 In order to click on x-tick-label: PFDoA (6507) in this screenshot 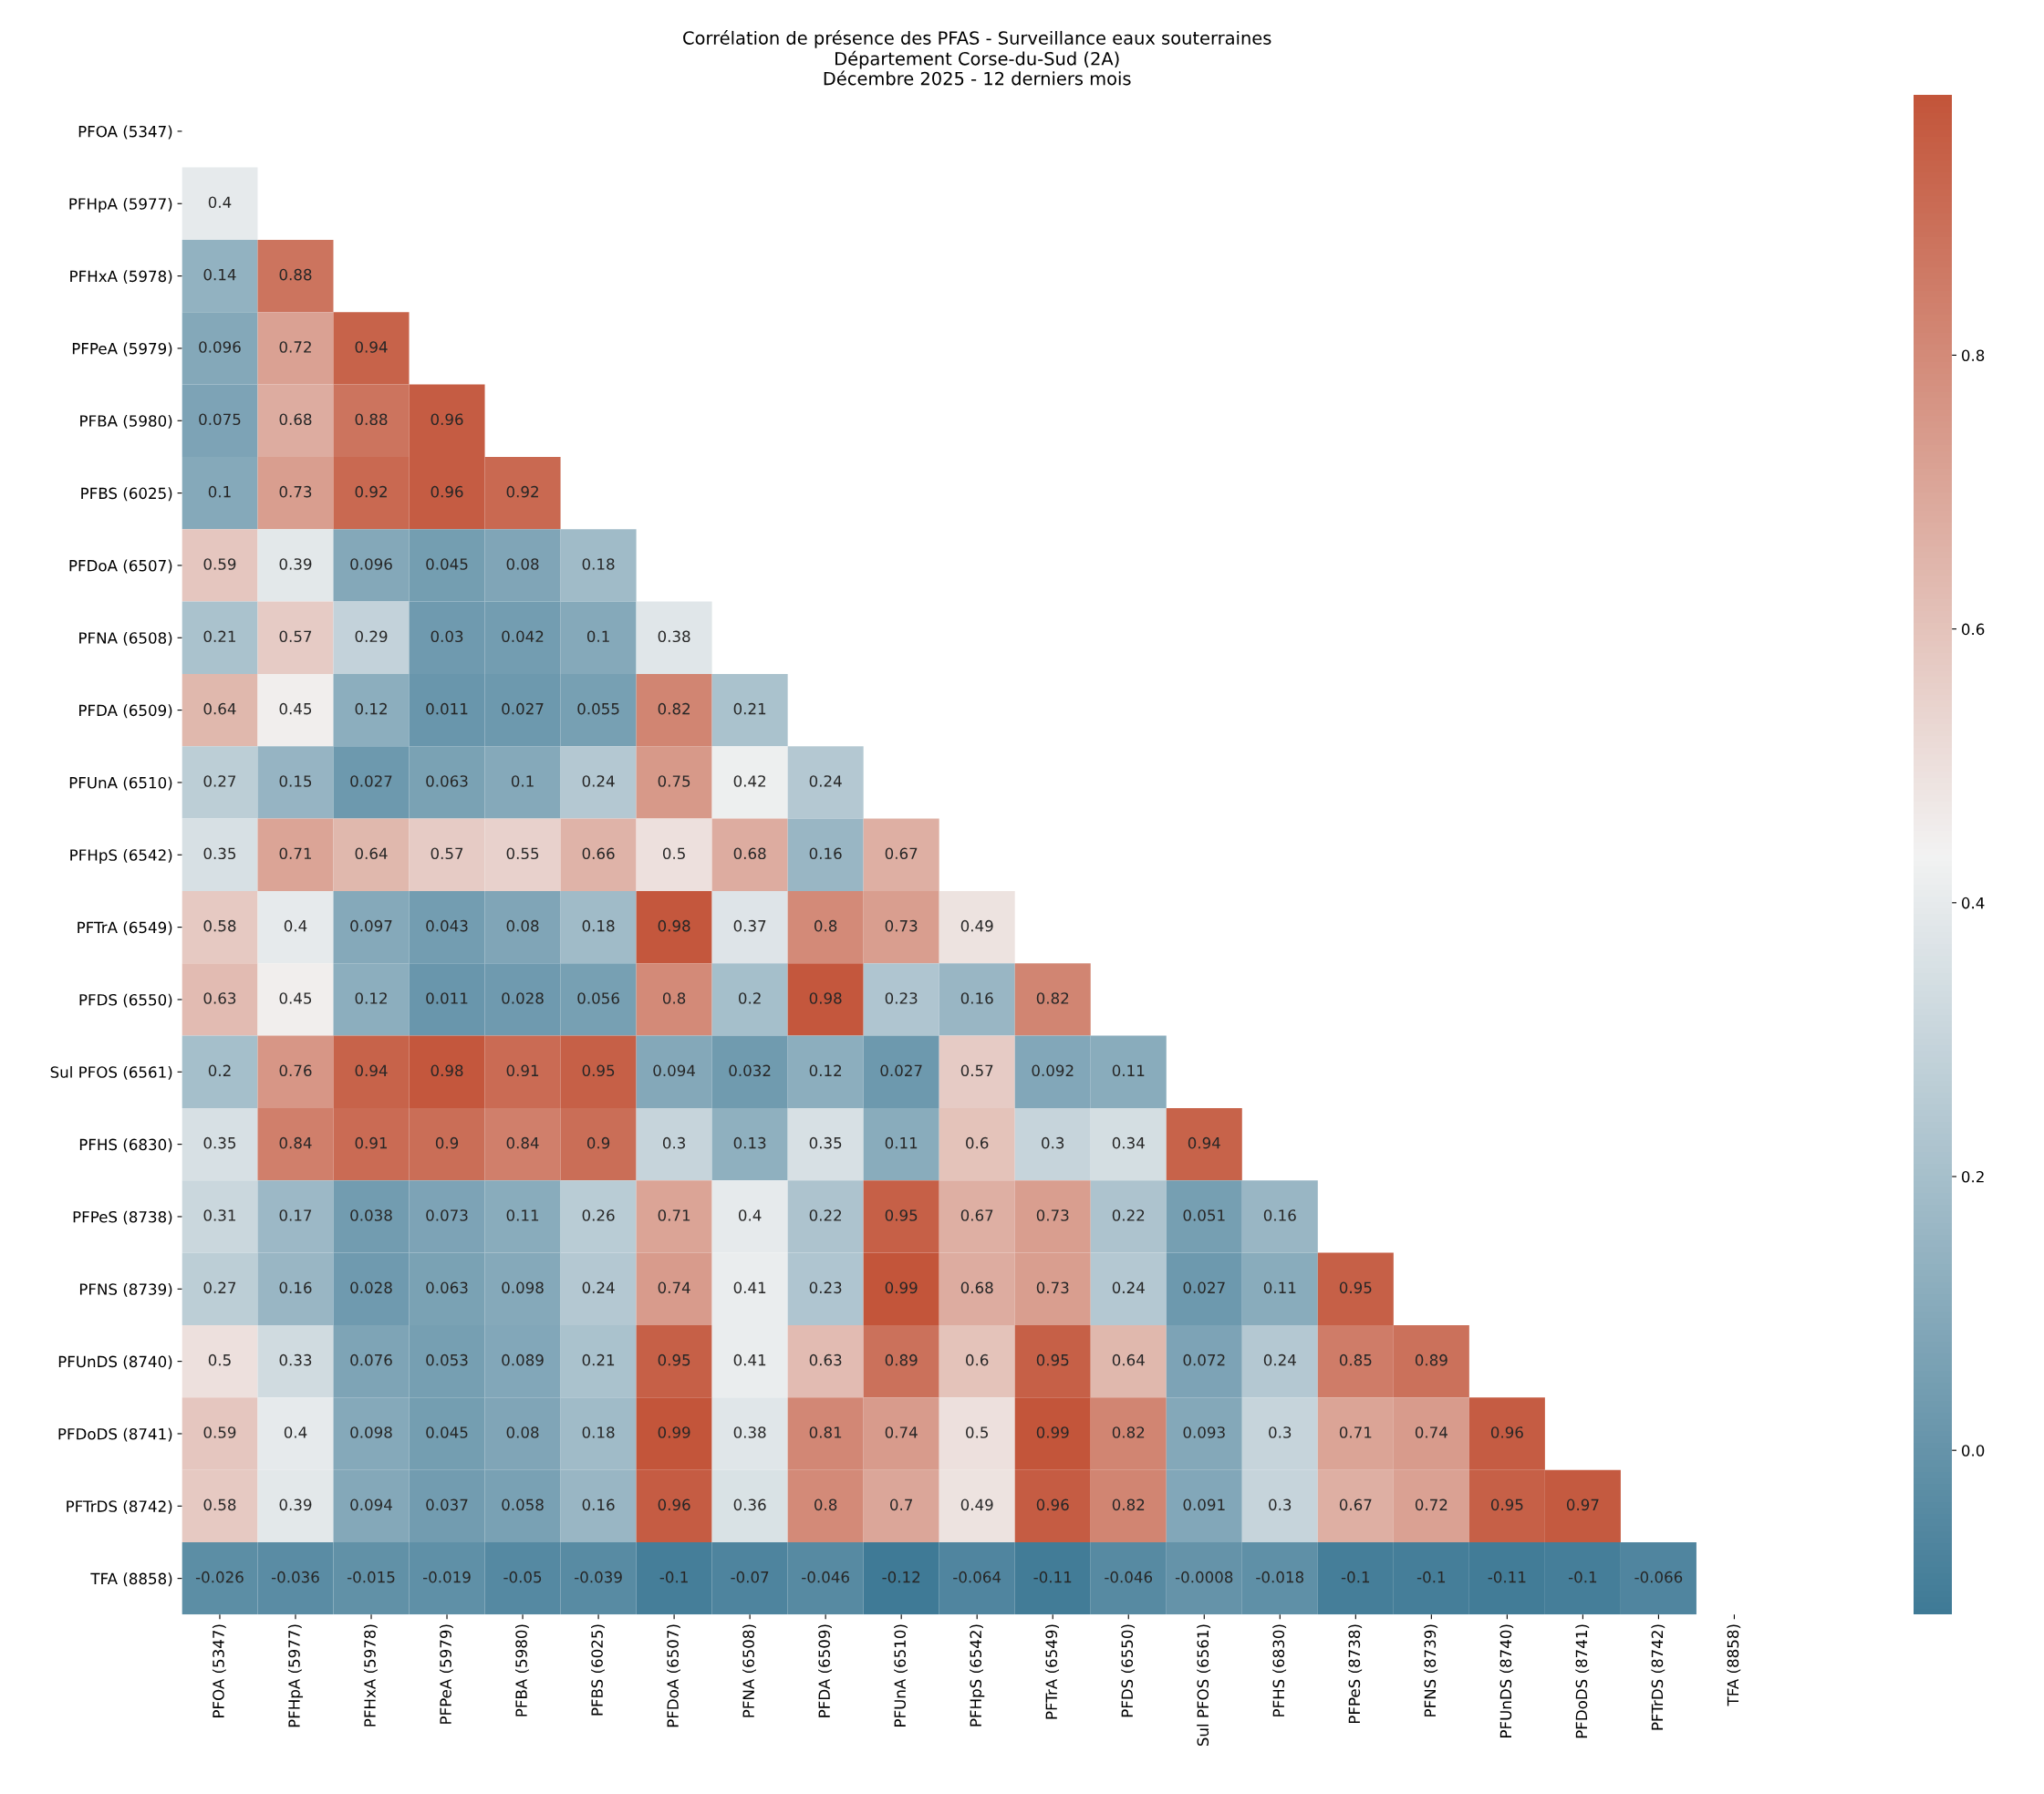, I will do `click(673, 1675)`.